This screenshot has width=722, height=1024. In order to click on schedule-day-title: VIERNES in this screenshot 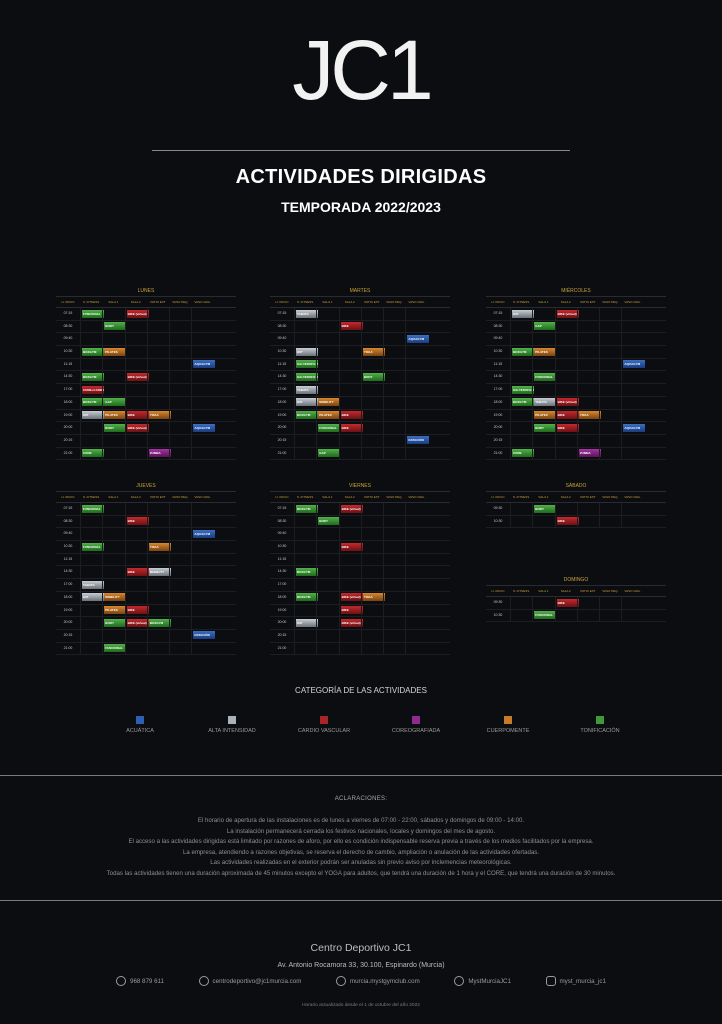, I will do `click(360, 487)`.